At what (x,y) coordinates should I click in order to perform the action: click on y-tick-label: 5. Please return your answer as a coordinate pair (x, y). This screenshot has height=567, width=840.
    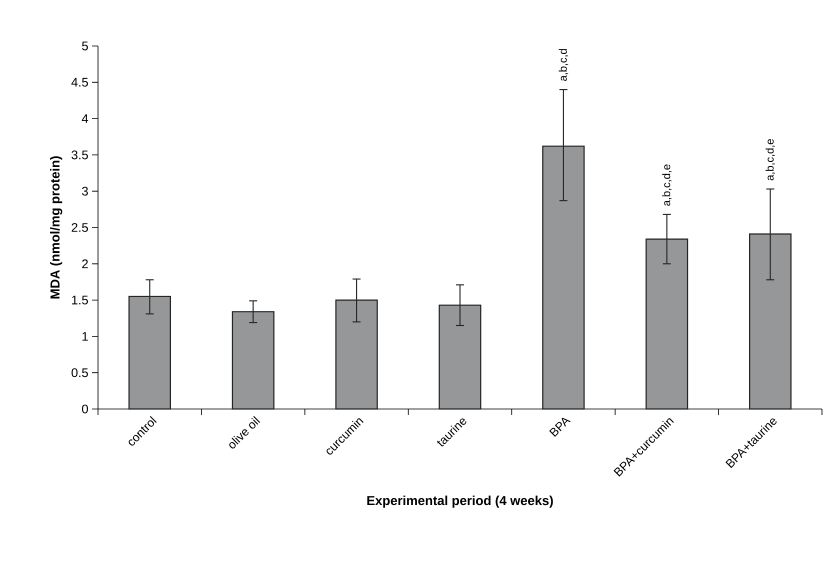
    Looking at the image, I should click on (85, 46).